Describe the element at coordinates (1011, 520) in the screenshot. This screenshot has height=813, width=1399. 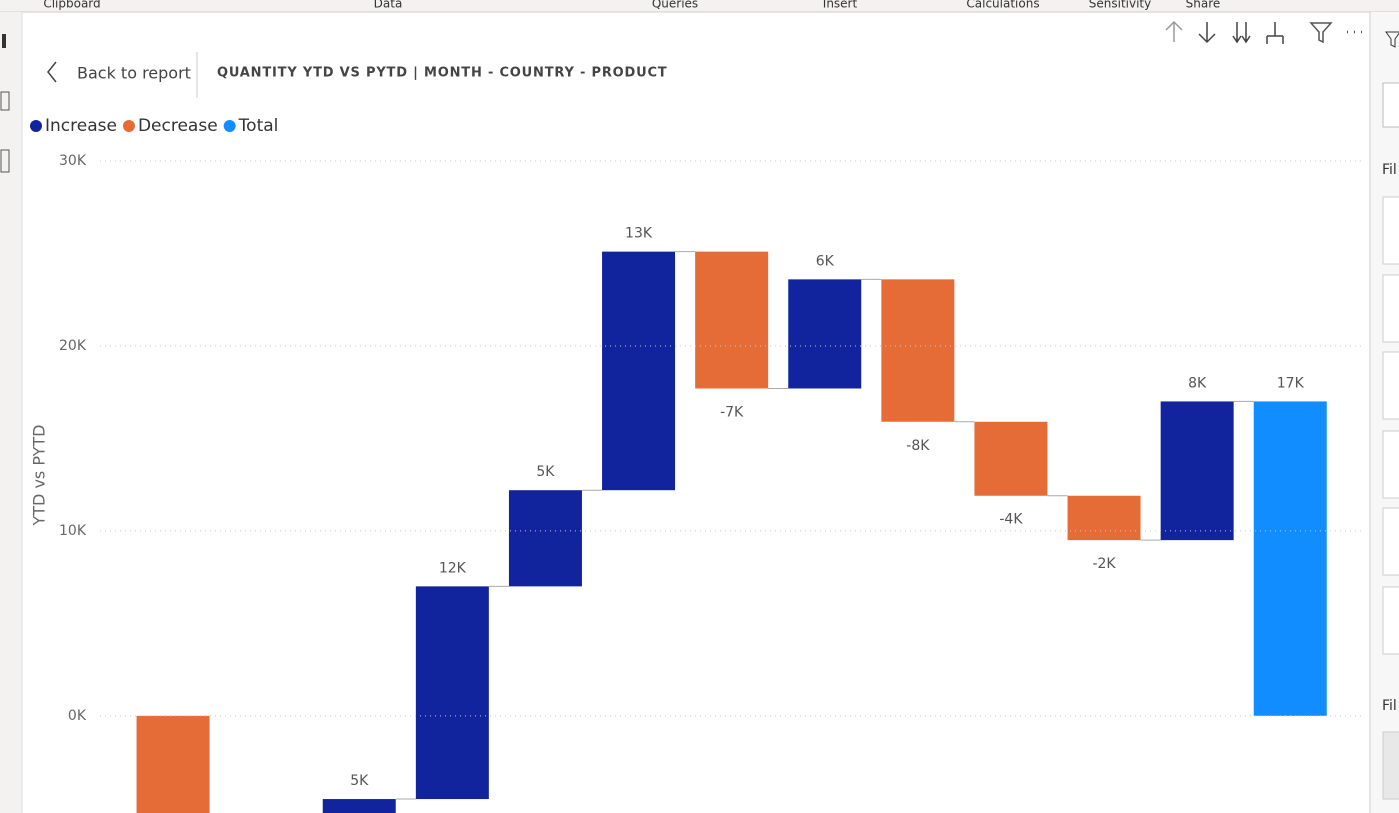
I see `data-label: -4K` at that location.